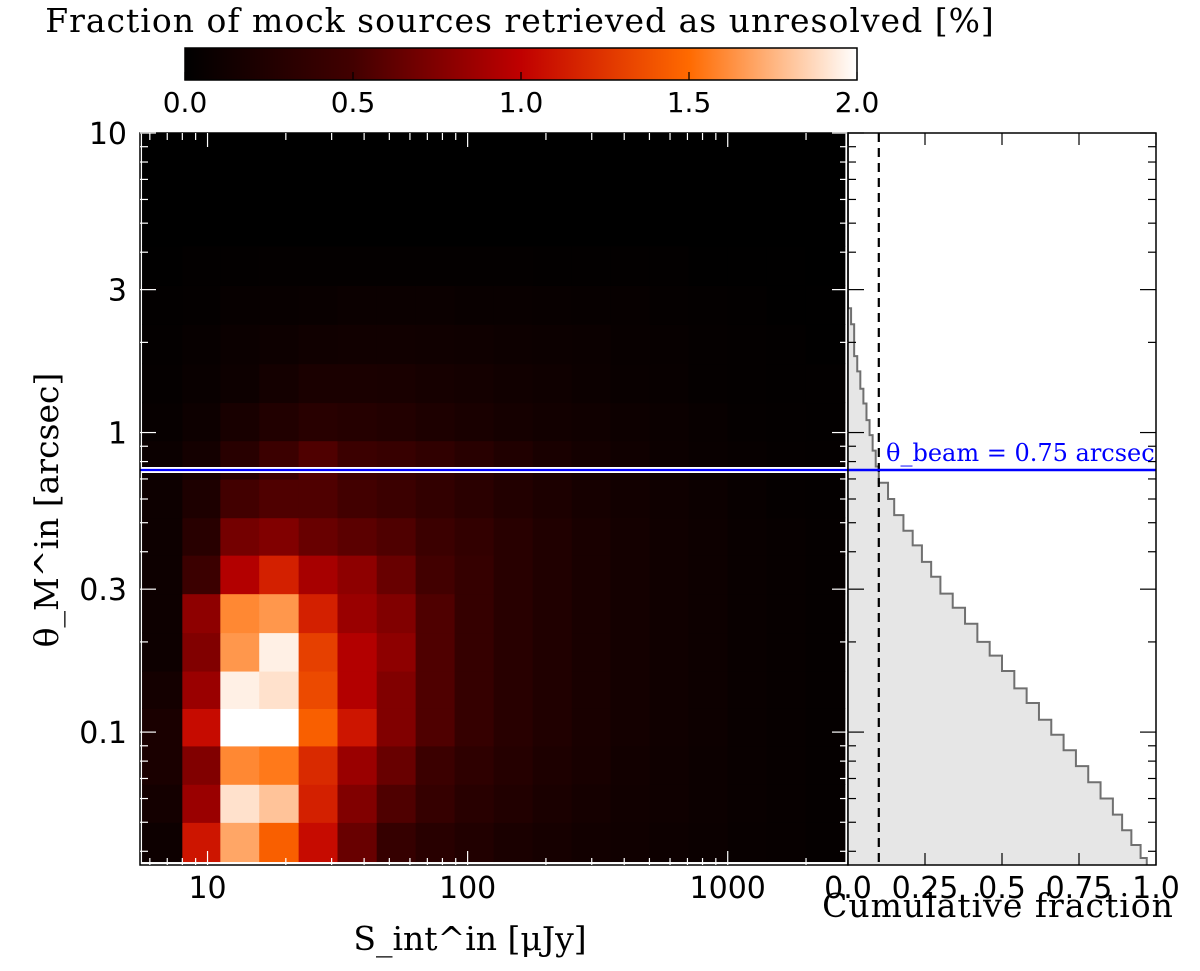  What do you see at coordinates (1002, 888) in the screenshot?
I see `cum-x-tick-label: 0.5` at bounding box center [1002, 888].